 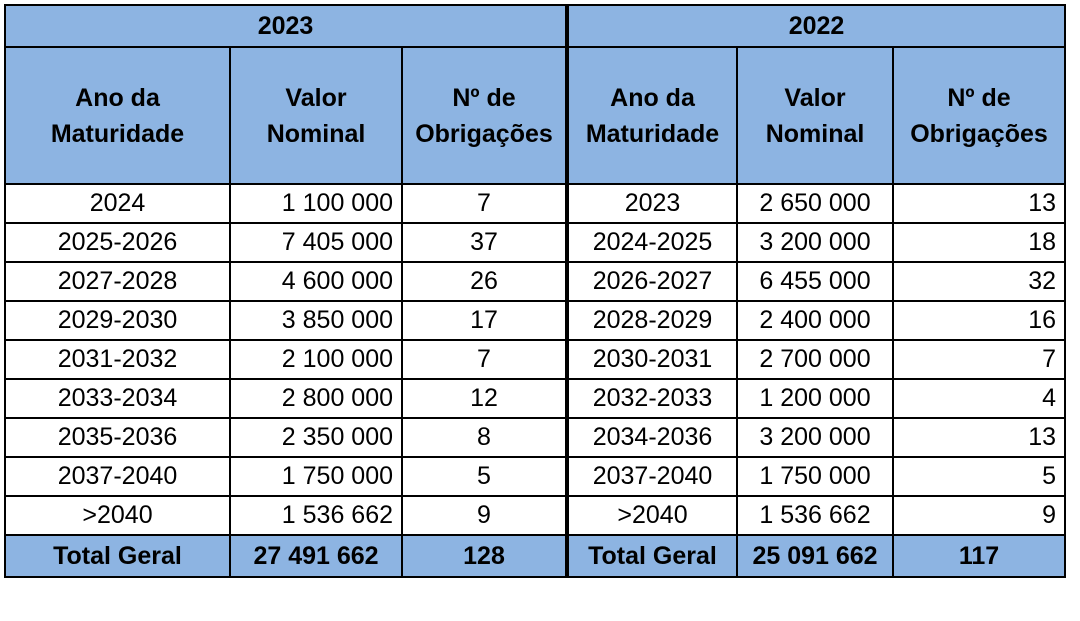 I want to click on table-row: >2040 1 536 662 9 >2040 1 536 662 9, so click(x=535, y=515).